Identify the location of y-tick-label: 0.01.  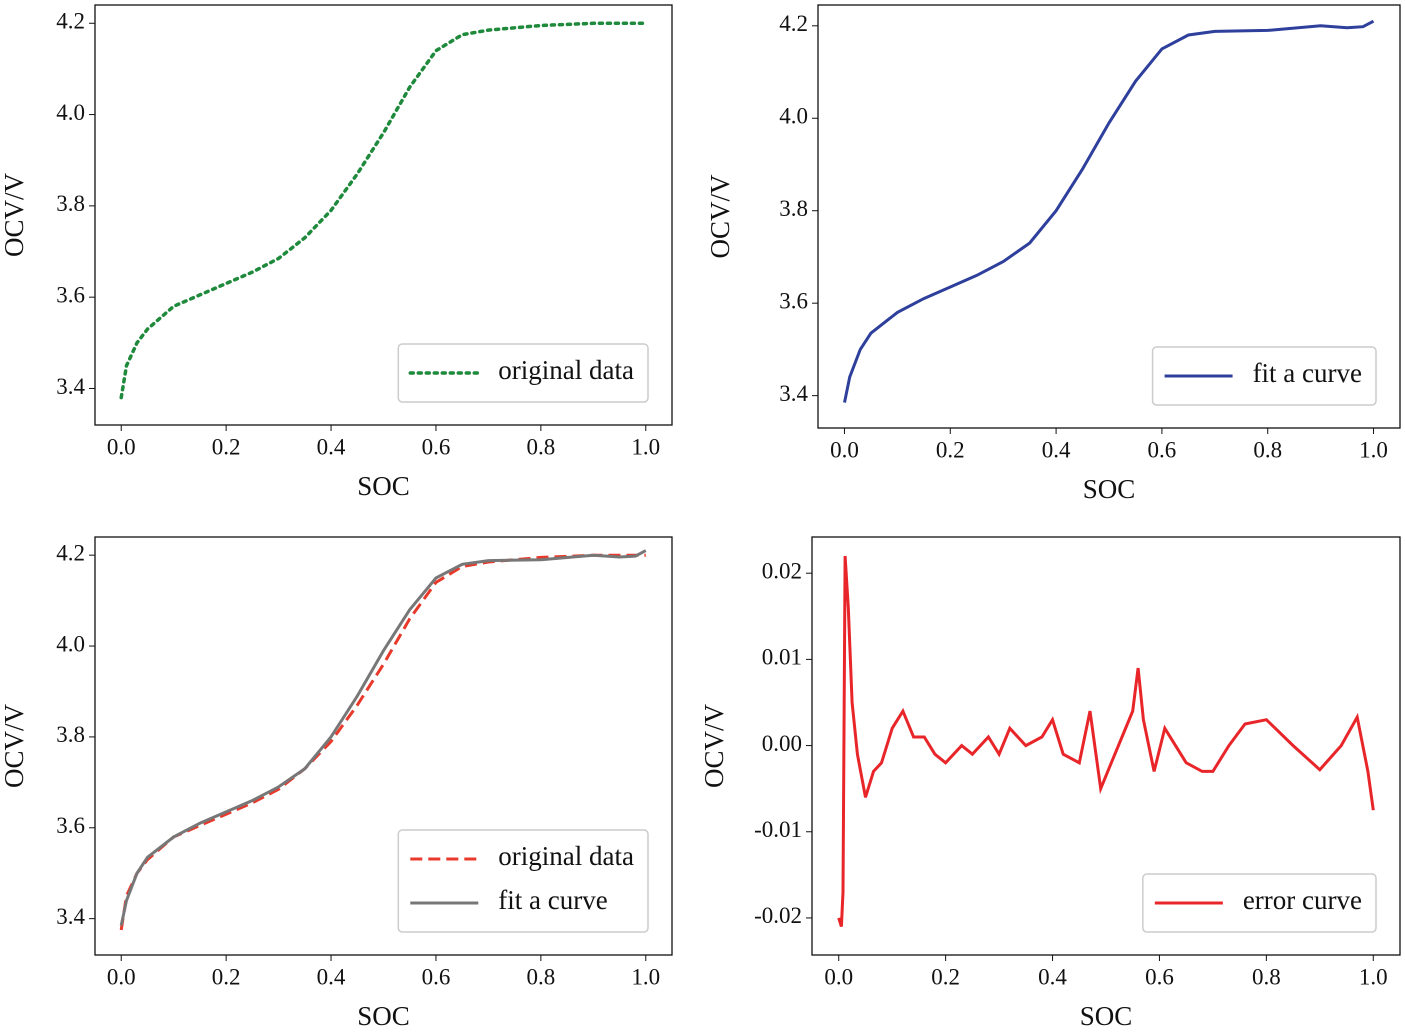
(782, 657).